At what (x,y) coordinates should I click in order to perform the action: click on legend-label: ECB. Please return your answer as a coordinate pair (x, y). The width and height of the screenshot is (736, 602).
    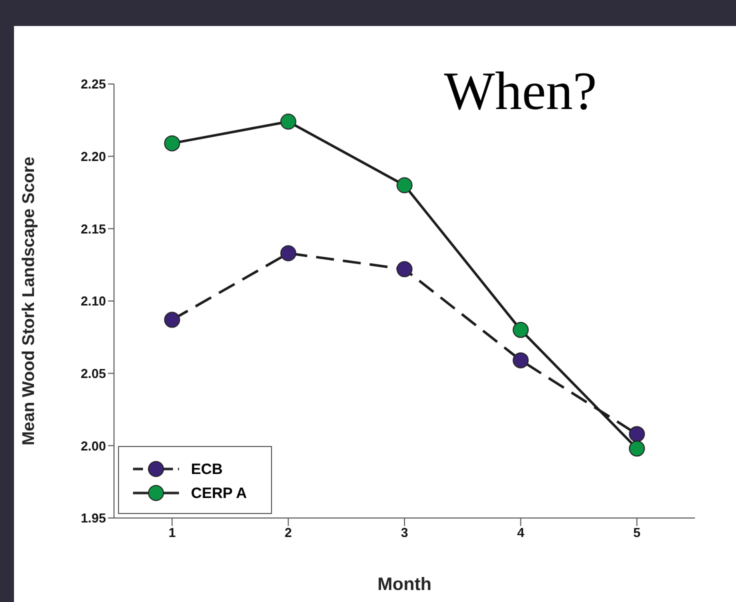
    Looking at the image, I should click on (207, 469).